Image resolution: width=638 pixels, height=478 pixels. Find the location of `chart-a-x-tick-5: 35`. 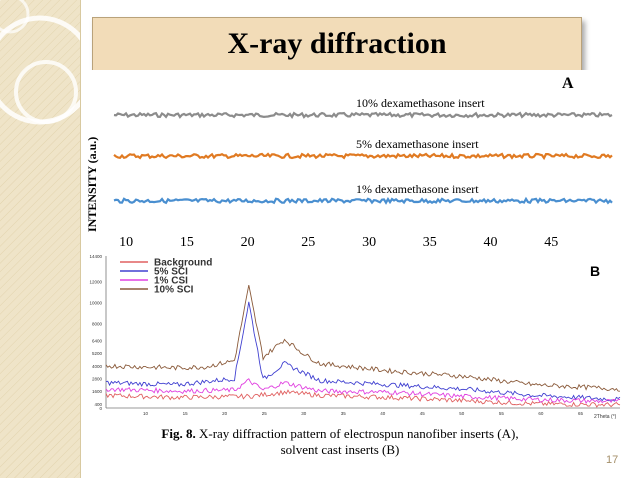

chart-a-x-tick-5: 35 is located at coordinates (430, 242).